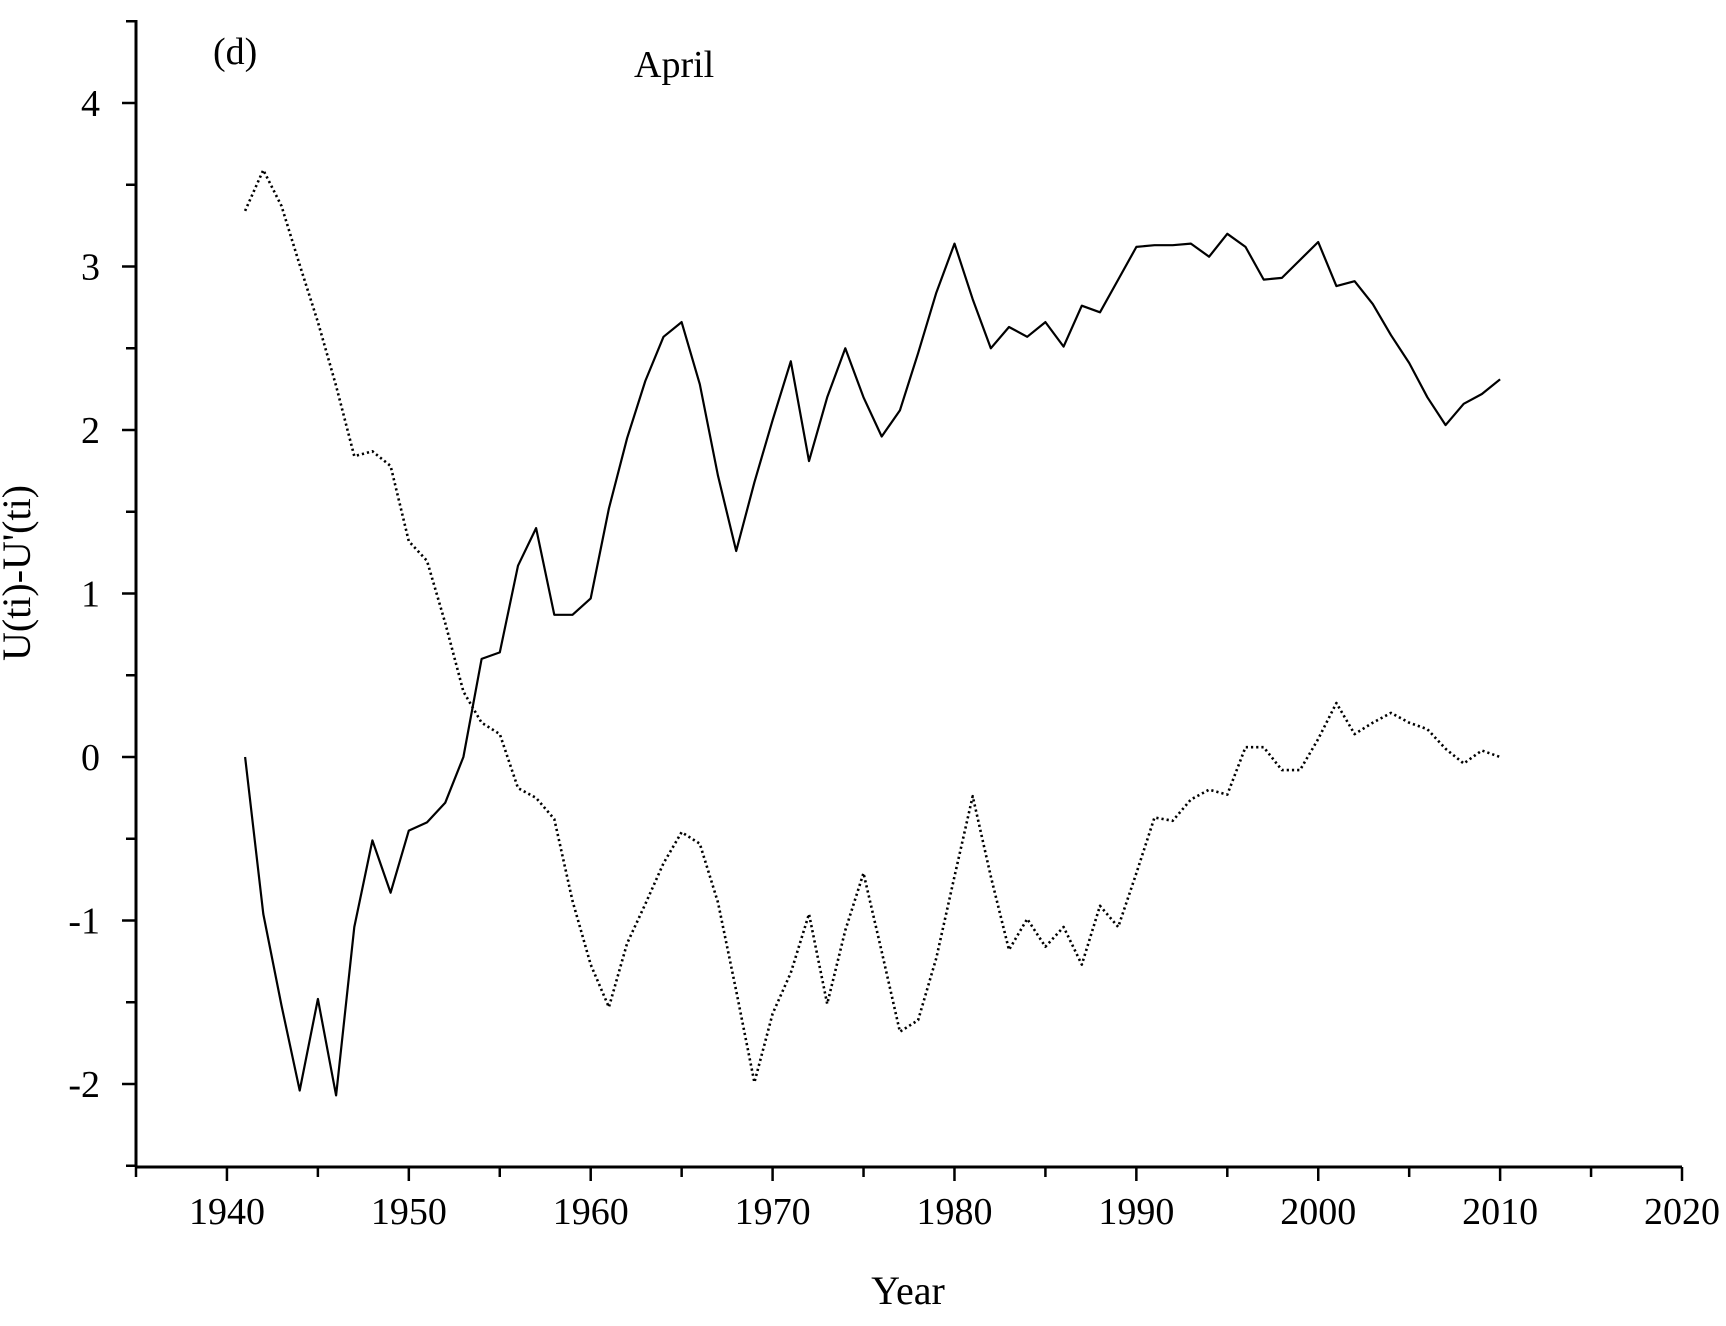 The height and width of the screenshot is (1326, 1726). Describe the element at coordinates (84, 1085) in the screenshot. I see `y-tick-label: -2` at that location.